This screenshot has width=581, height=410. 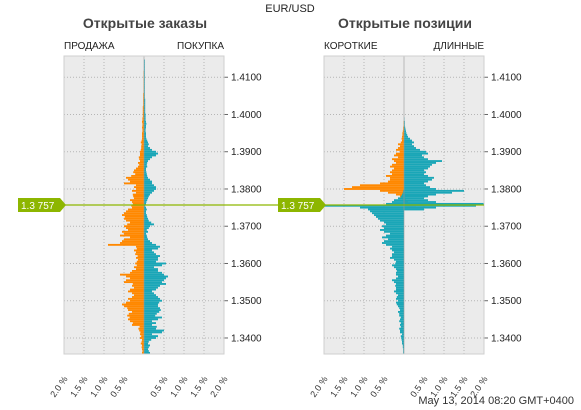 I want to click on pair-title: EUR/USD, so click(x=290, y=9).